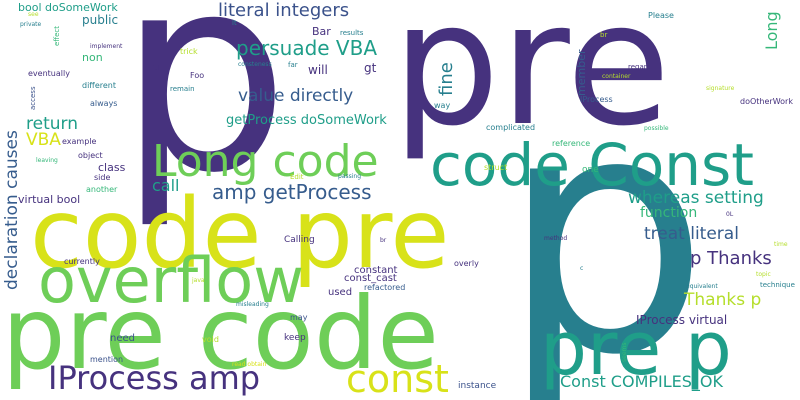 The height and width of the screenshot is (400, 800). What do you see at coordinates (106, 46) in the screenshot?
I see `word: implement` at bounding box center [106, 46].